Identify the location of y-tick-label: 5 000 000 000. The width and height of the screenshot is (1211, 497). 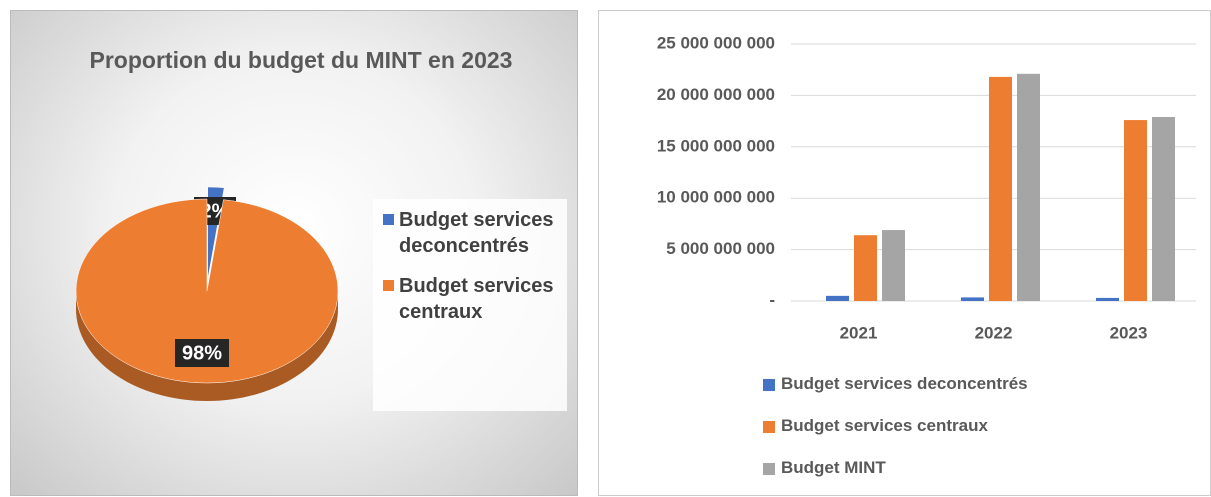
(720, 248).